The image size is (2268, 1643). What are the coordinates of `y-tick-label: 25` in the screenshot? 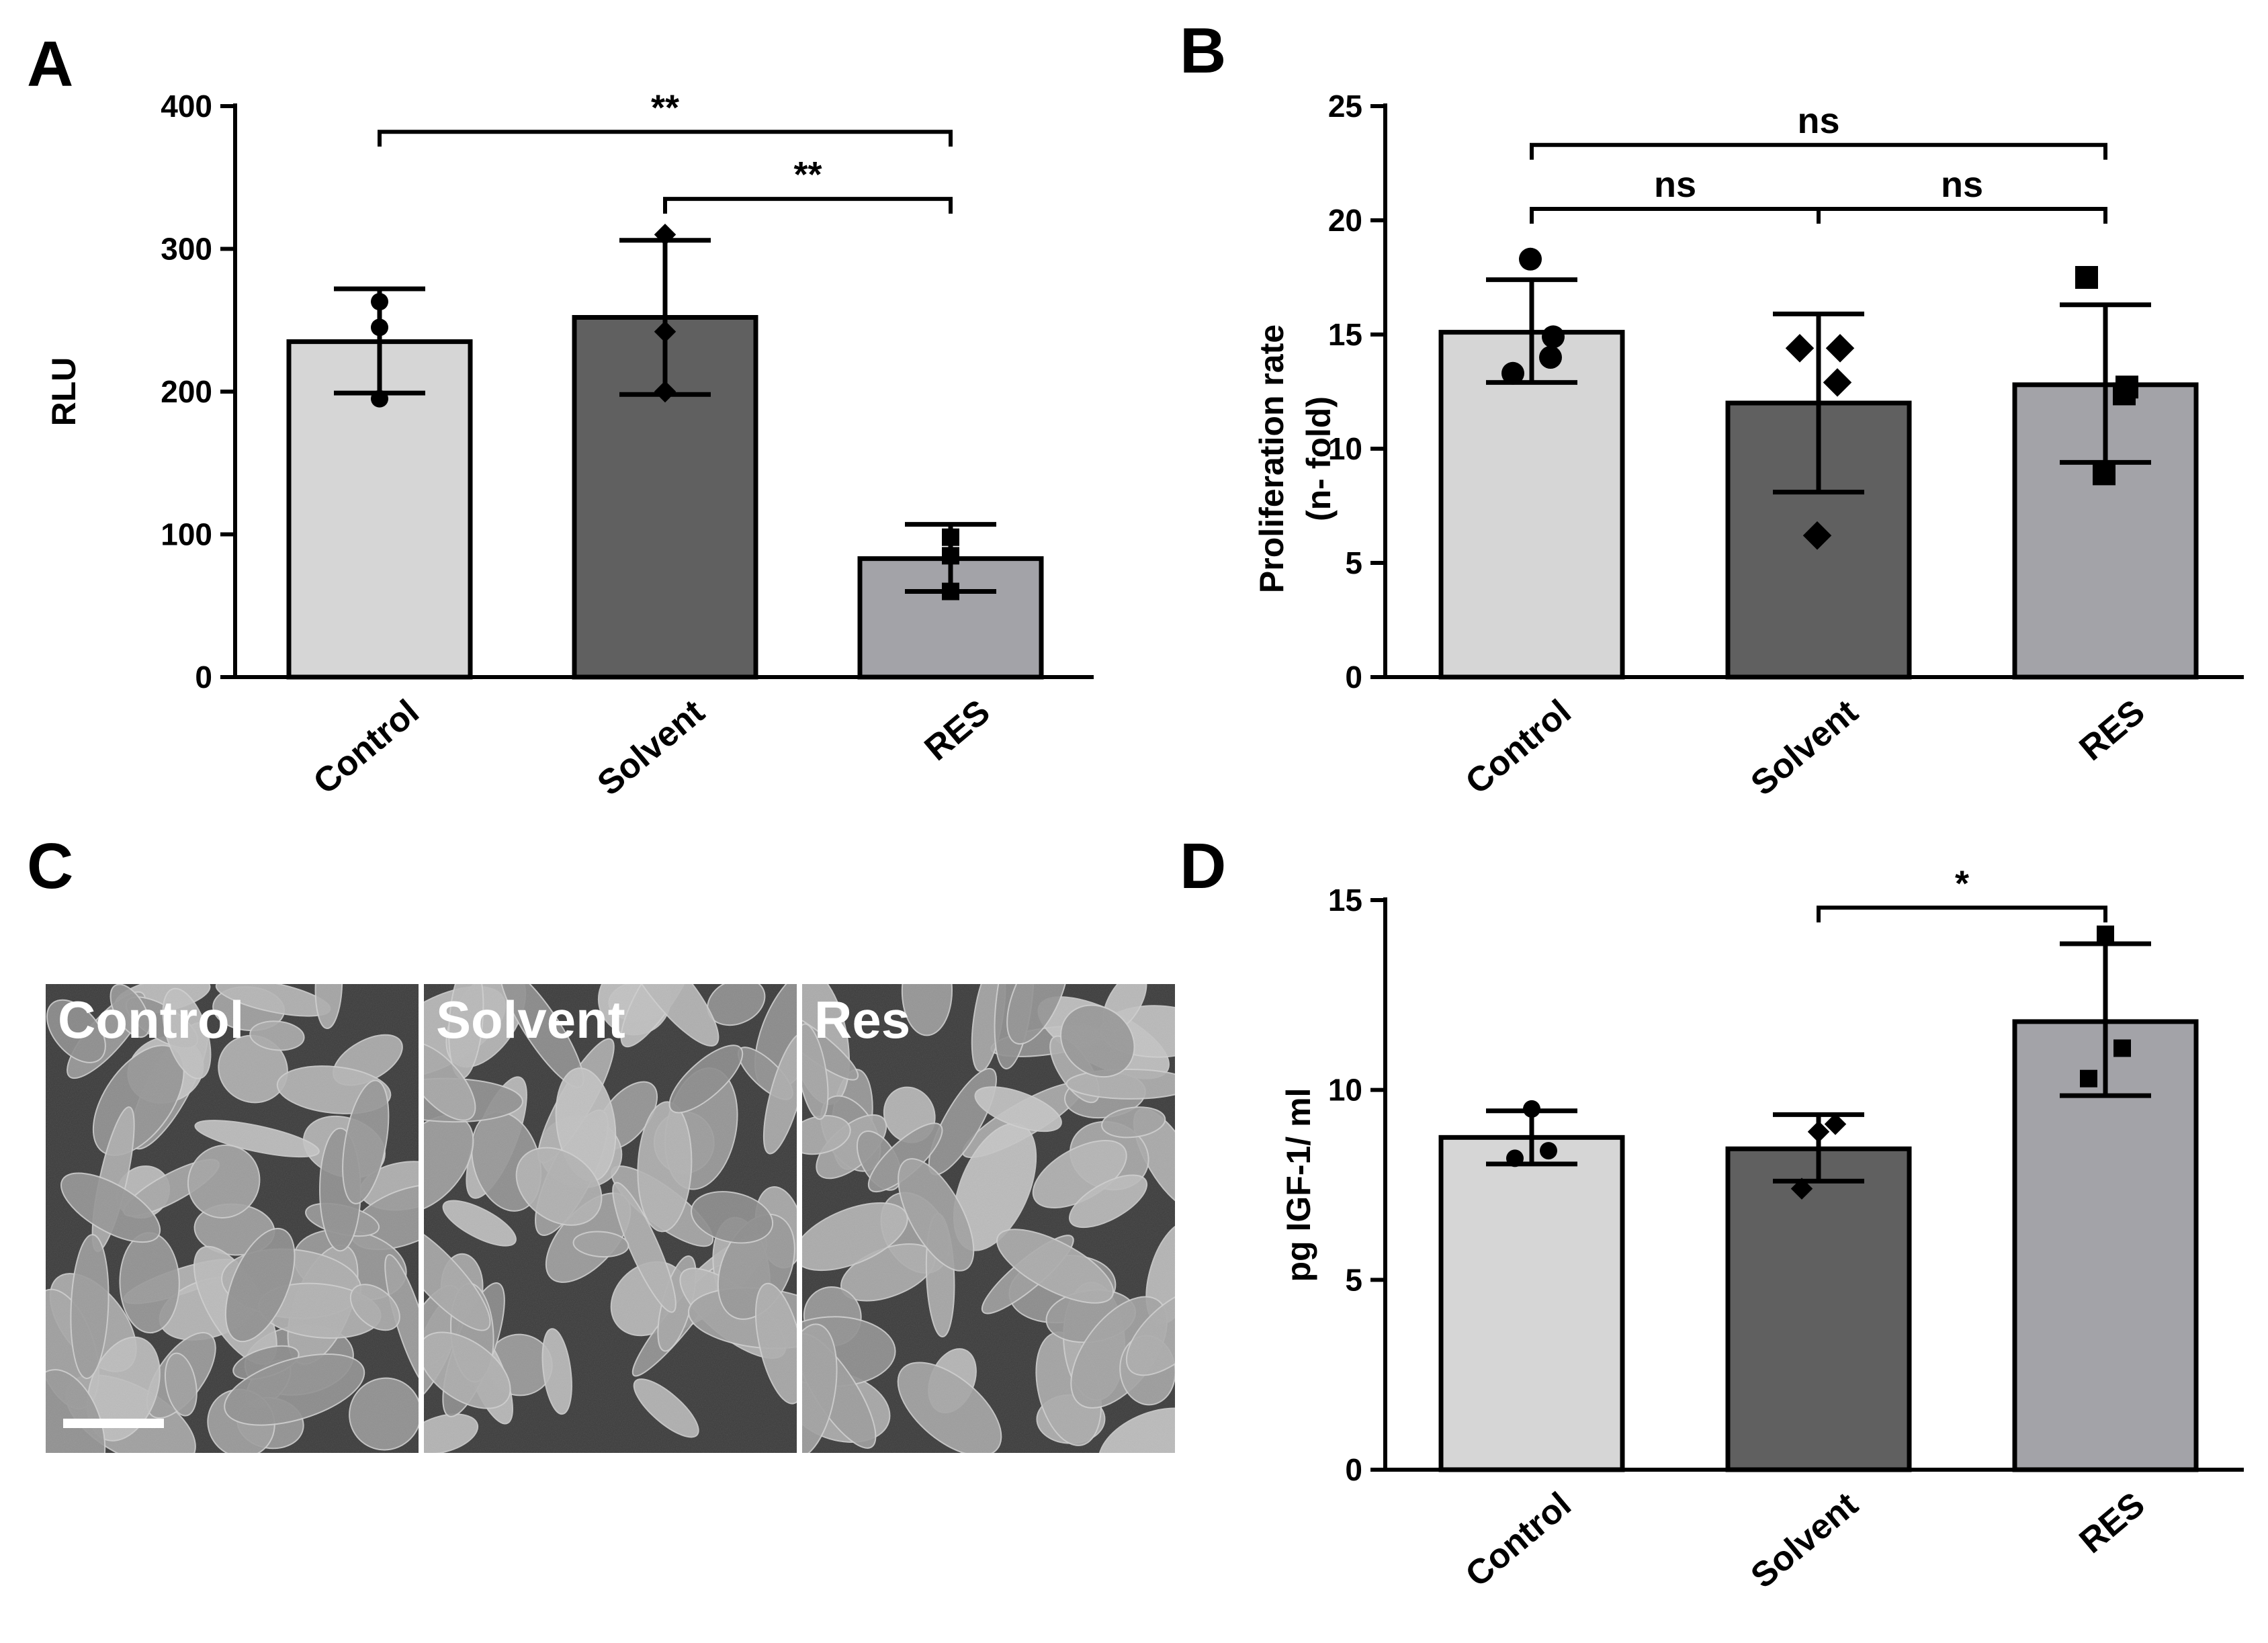 It's located at (1345, 107).